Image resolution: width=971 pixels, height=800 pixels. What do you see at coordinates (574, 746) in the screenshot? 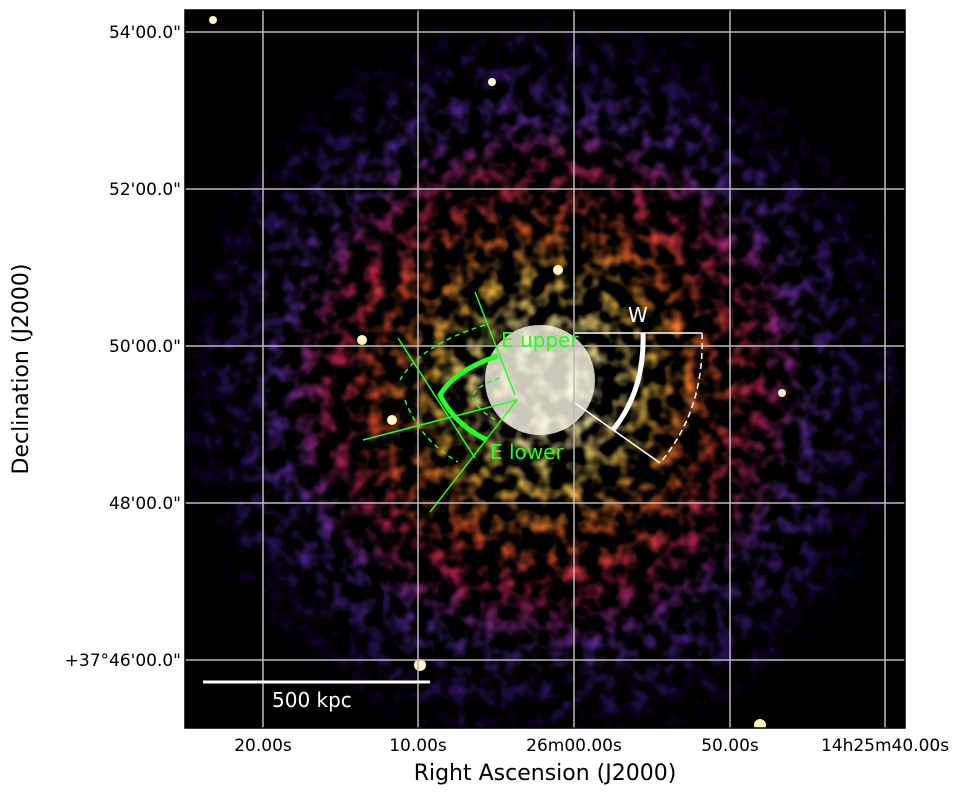
I see `x-tick-label: 26m00.00s` at bounding box center [574, 746].